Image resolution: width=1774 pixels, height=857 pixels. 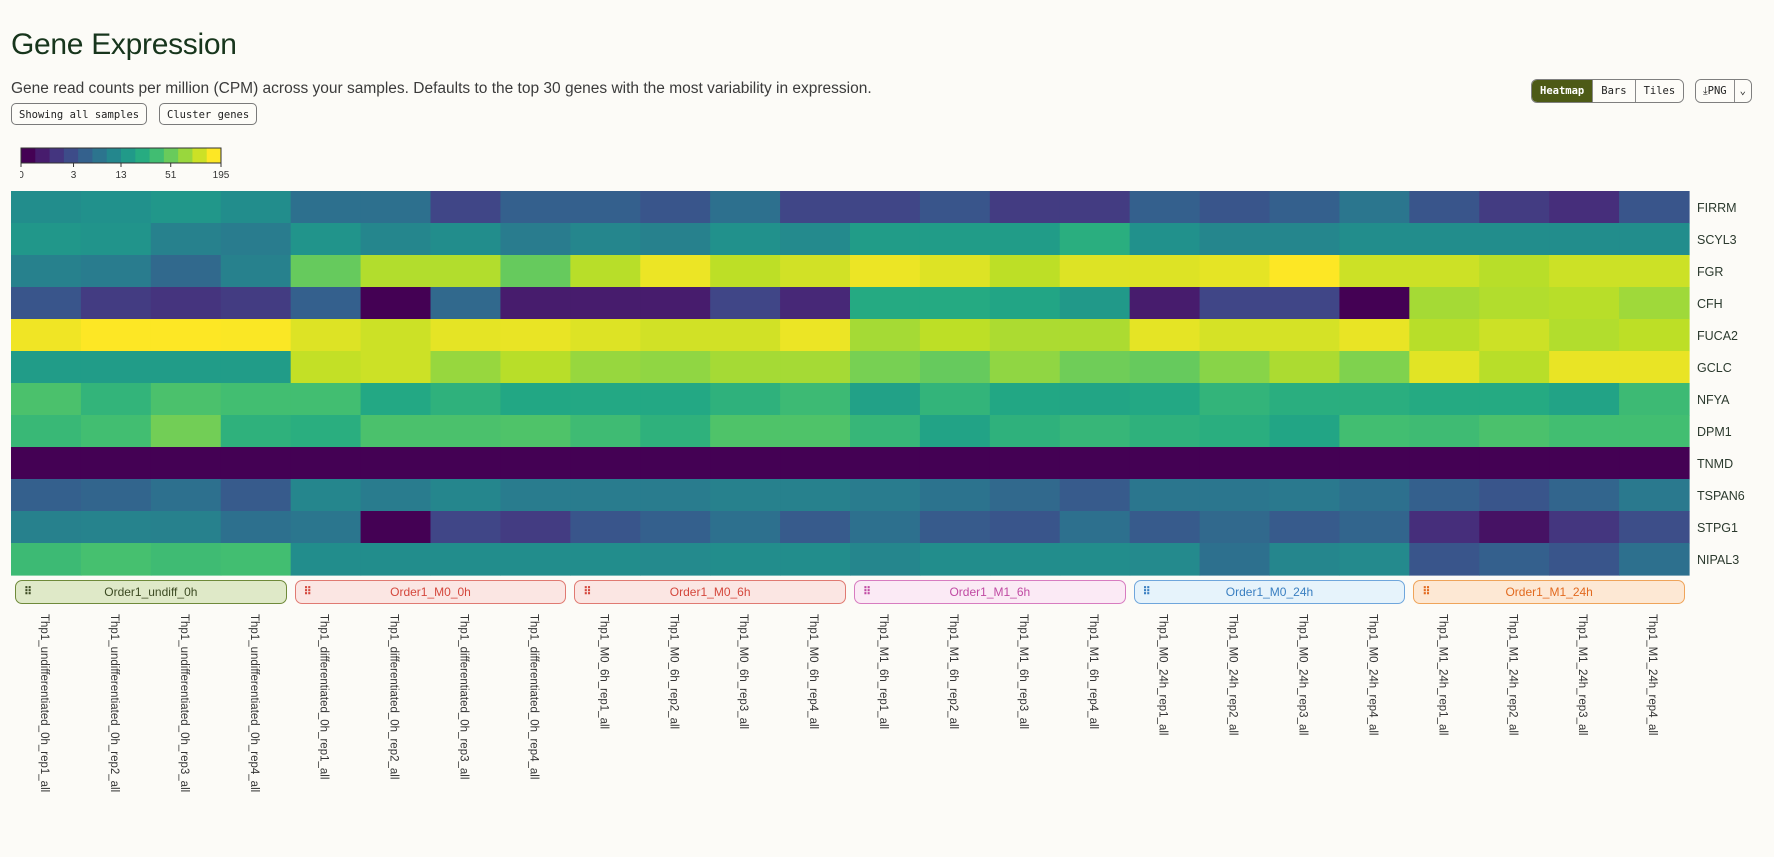 I want to click on gene-label: FUCA2, so click(x=1717, y=336).